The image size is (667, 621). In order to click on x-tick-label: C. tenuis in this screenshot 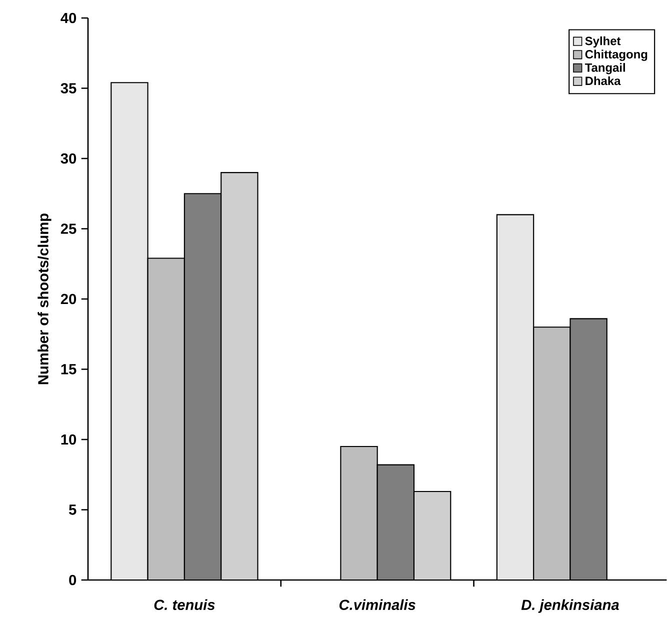, I will do `click(184, 604)`.